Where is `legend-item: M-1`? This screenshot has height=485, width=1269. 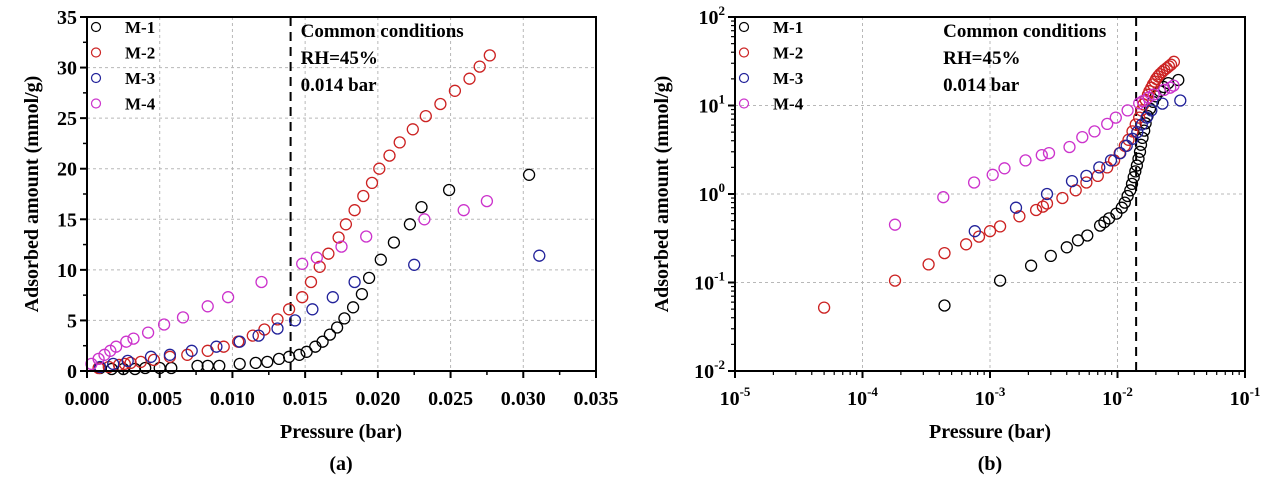 legend-item: M-1 is located at coordinates (770, 27).